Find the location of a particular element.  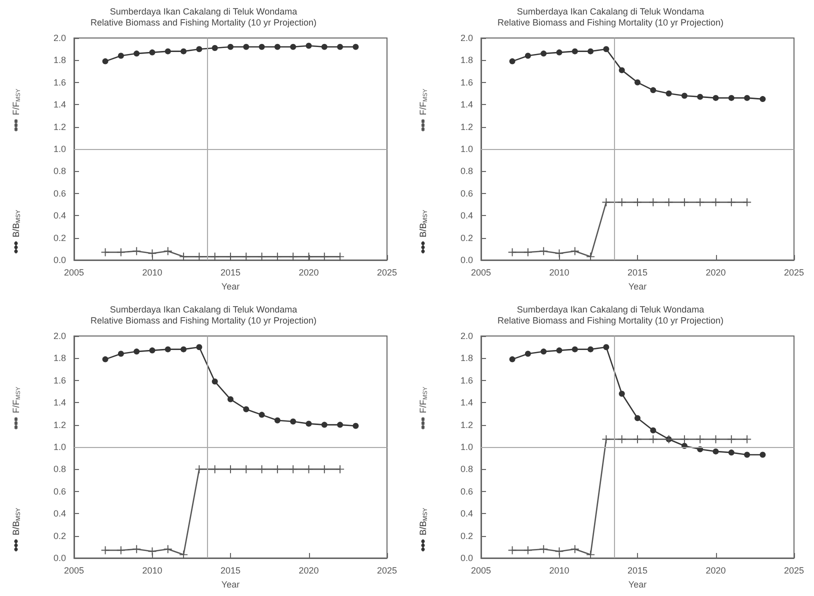

y-tick-label: 0.6 is located at coordinates (466, 193).